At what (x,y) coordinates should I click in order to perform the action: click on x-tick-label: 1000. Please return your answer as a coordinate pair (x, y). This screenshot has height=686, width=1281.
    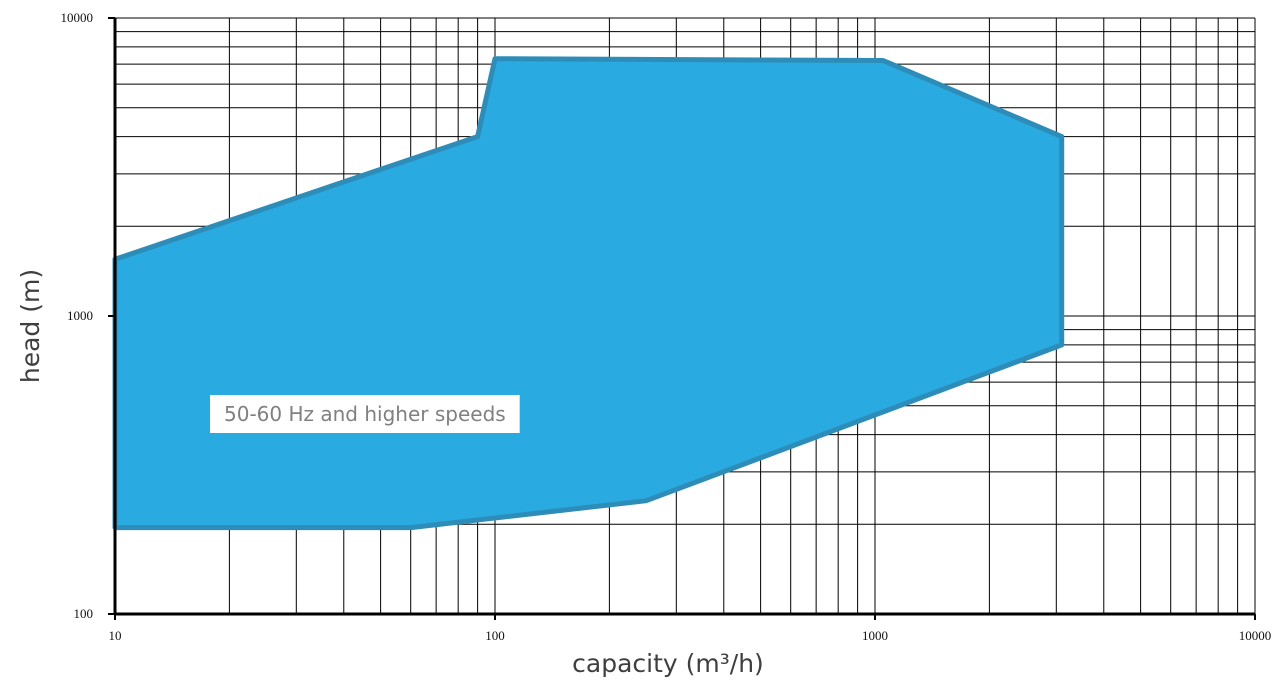
    Looking at the image, I should click on (875, 635).